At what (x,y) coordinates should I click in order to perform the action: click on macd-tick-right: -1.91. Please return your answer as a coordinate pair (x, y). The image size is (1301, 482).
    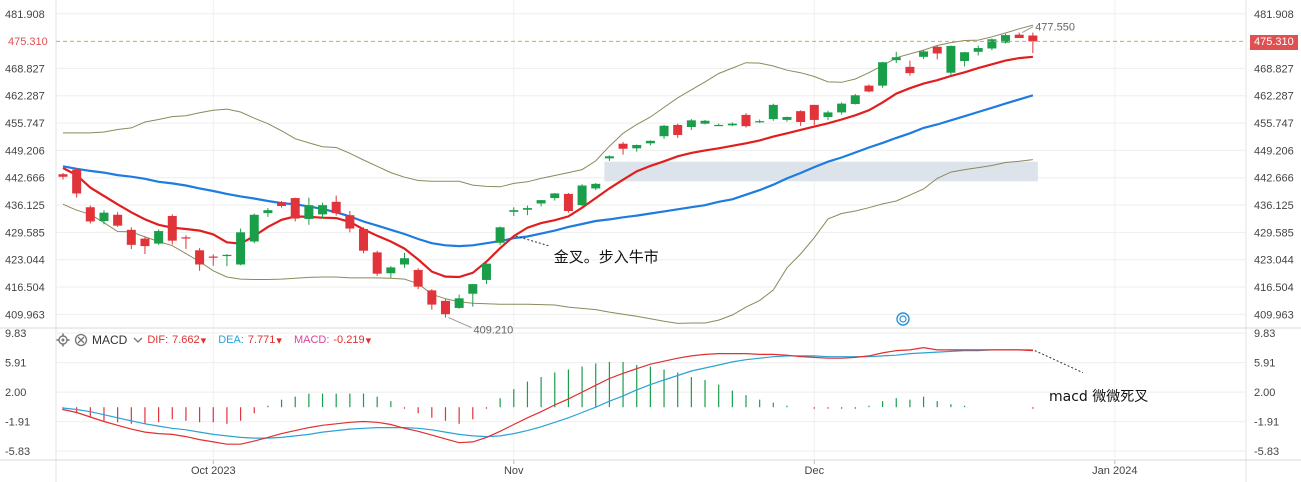
    Looking at the image, I should click on (1266, 423).